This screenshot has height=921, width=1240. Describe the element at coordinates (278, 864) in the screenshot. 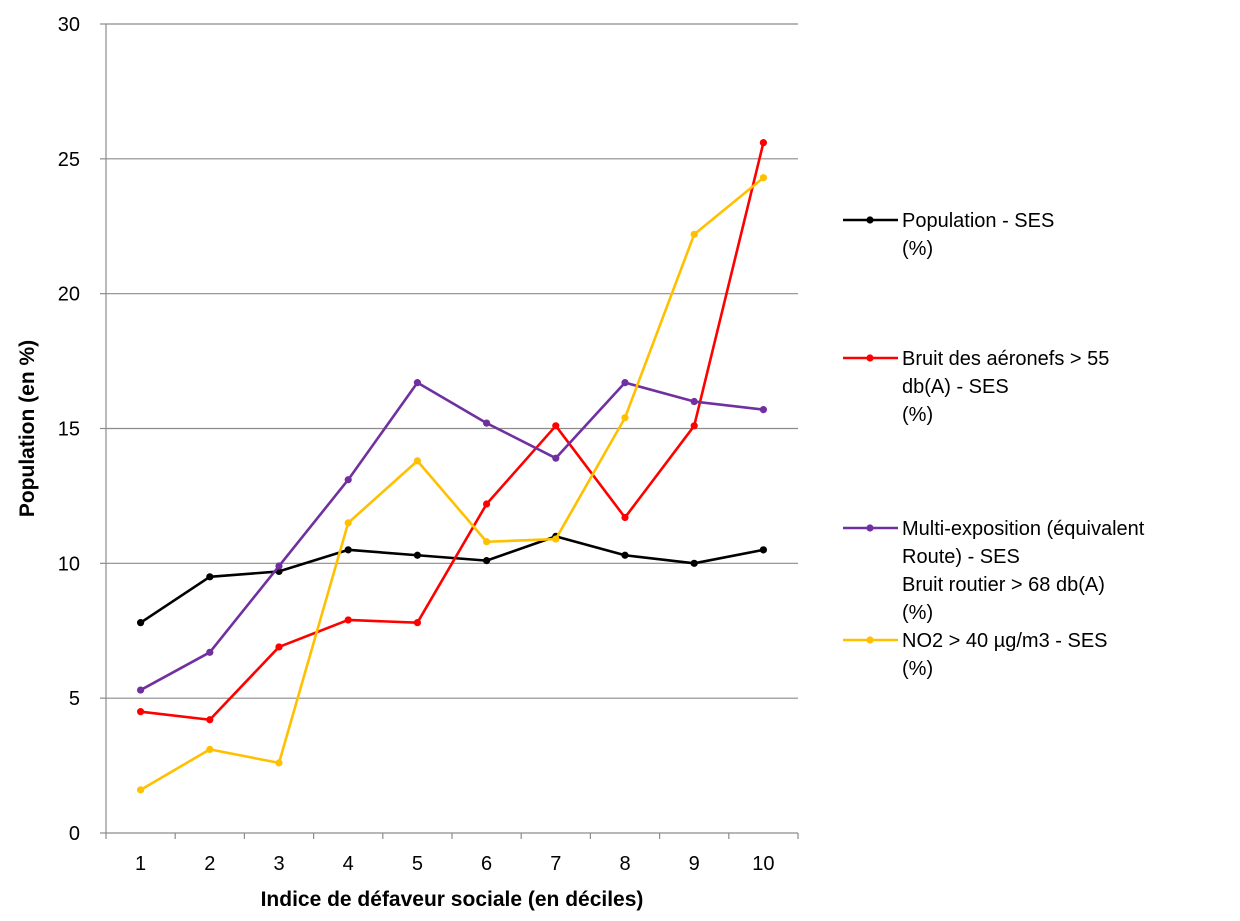

I see `x-tick-label: 3` at that location.